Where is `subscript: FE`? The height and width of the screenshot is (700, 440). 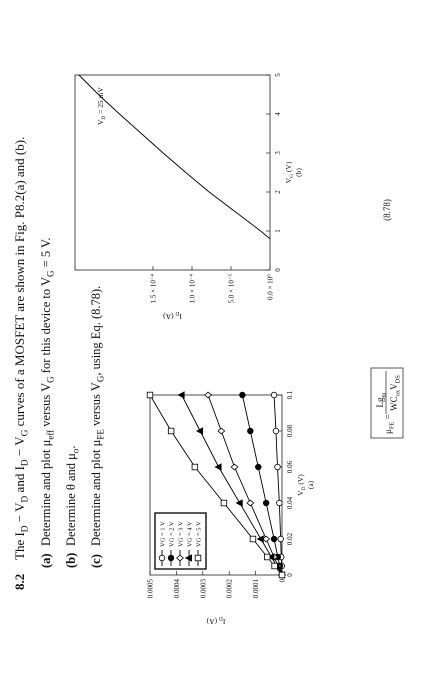
subscript: FE is located at coordinates (101, 434).